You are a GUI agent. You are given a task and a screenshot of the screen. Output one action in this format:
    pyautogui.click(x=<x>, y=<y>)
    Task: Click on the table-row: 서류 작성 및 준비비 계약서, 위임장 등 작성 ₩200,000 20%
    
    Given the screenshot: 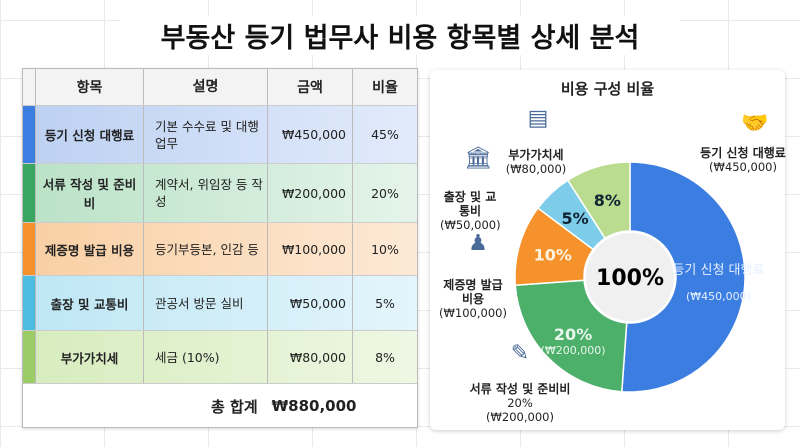 What is the action you would take?
    pyautogui.click(x=220, y=193)
    